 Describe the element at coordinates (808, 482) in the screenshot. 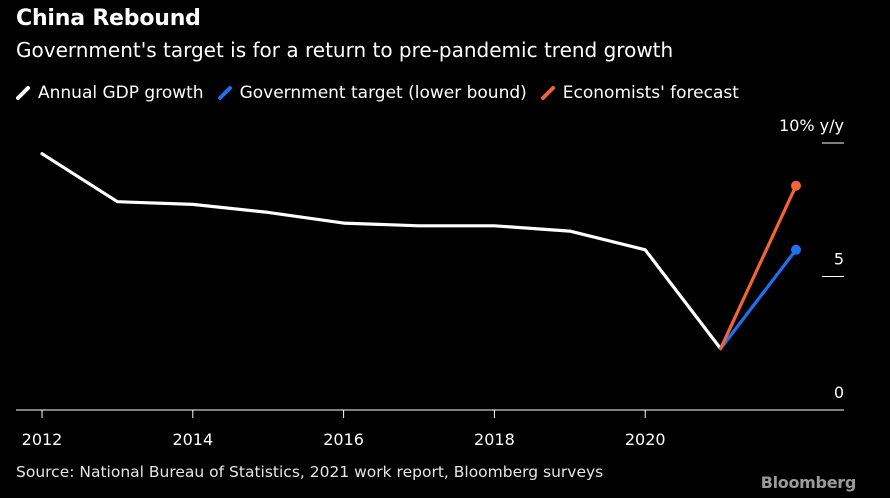

I see `bloomberg-logo: Bloomberg` at that location.